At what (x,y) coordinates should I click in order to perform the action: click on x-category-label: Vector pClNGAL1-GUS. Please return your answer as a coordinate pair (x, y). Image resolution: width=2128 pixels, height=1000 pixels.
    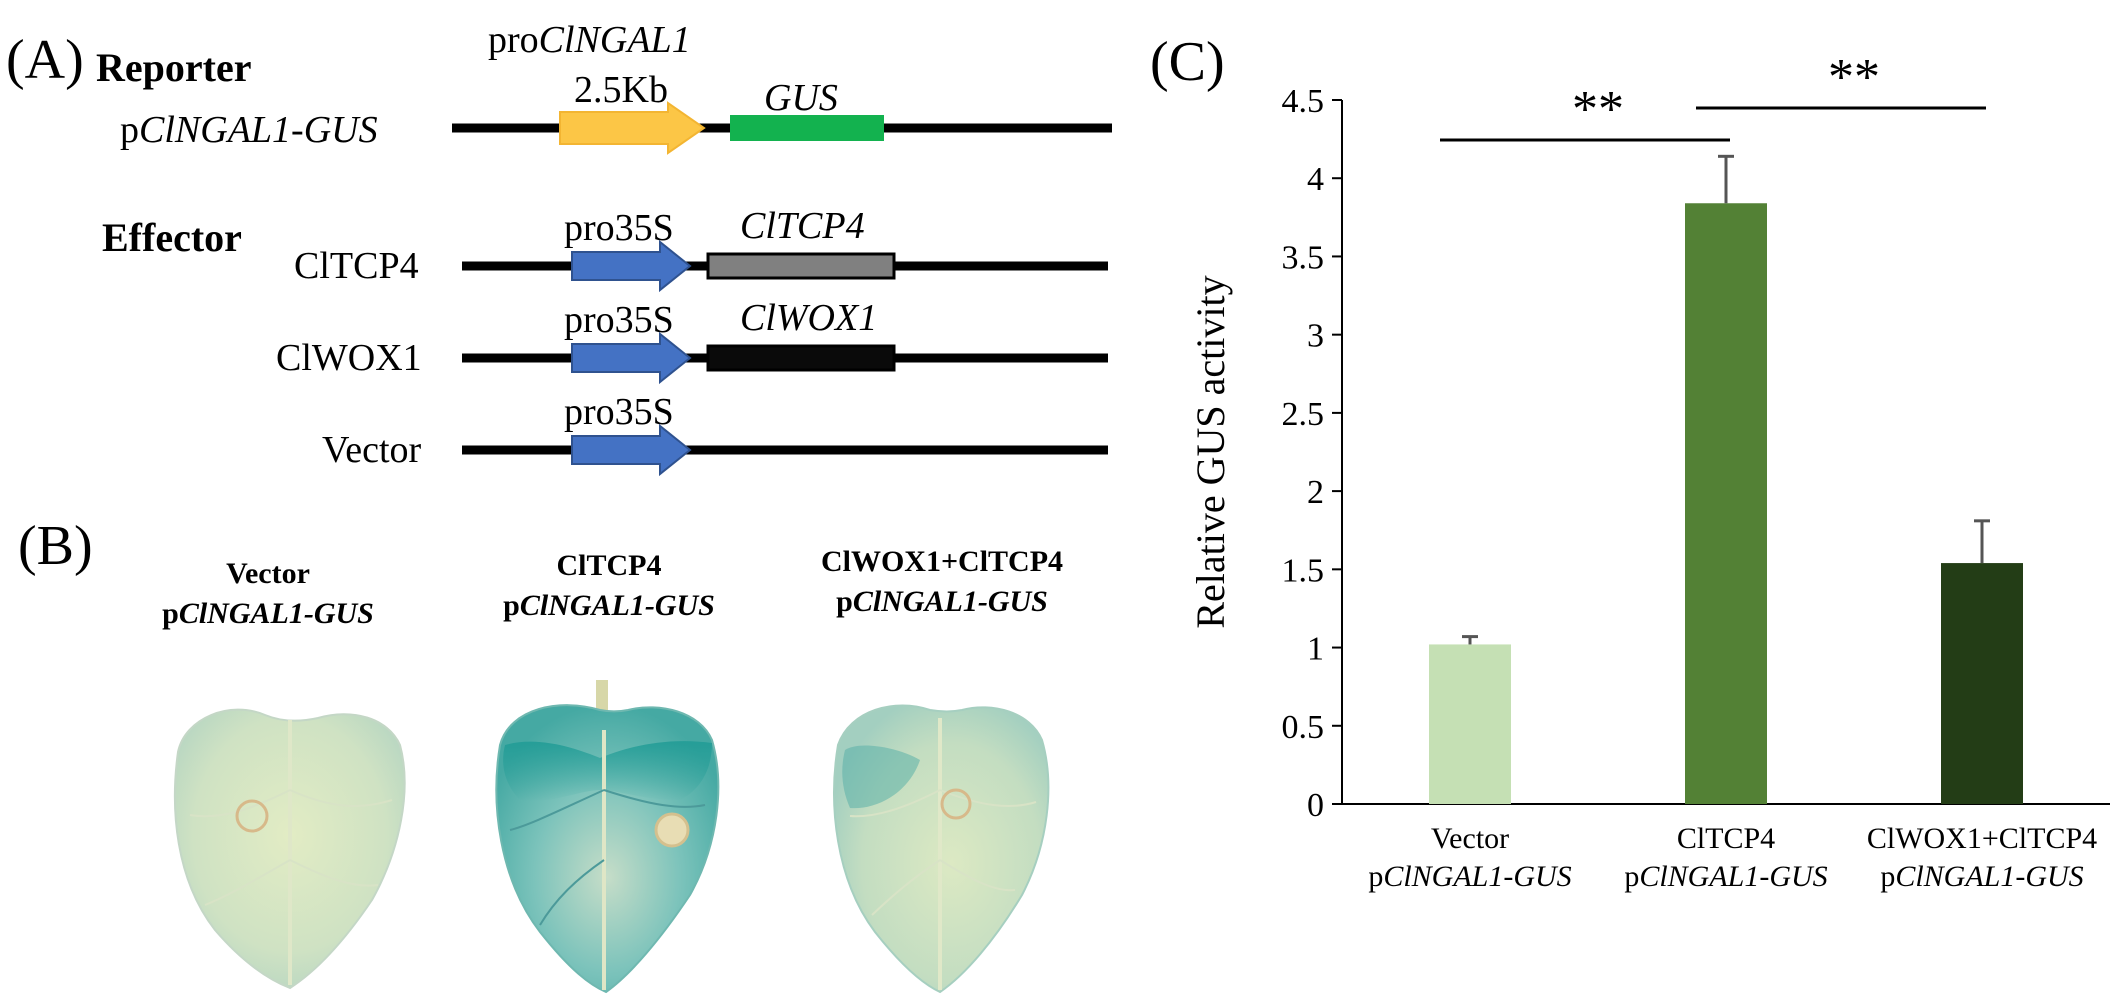
    Looking at the image, I should click on (1470, 858).